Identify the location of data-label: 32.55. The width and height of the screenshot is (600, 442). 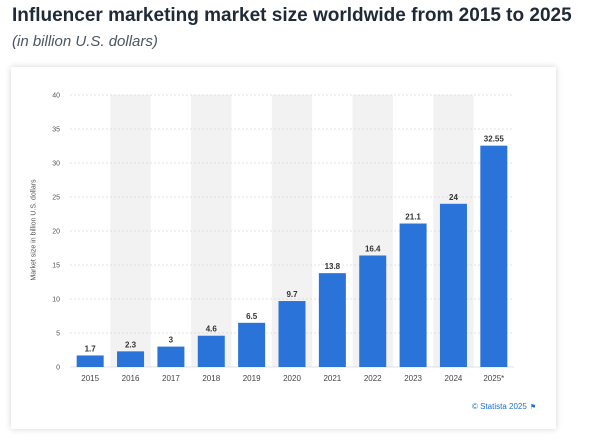
(494, 139).